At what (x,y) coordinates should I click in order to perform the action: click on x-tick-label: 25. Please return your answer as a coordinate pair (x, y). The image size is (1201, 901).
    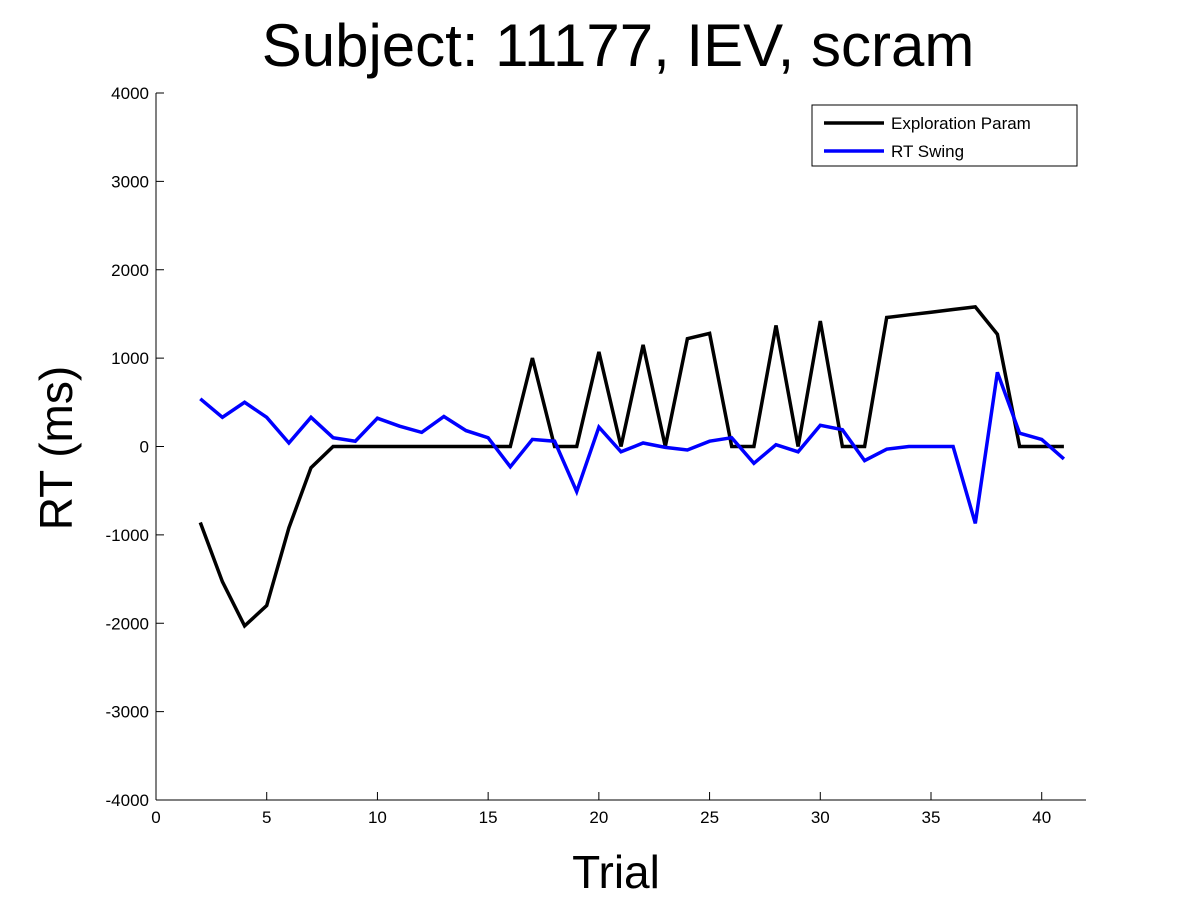
    Looking at the image, I should click on (709, 817).